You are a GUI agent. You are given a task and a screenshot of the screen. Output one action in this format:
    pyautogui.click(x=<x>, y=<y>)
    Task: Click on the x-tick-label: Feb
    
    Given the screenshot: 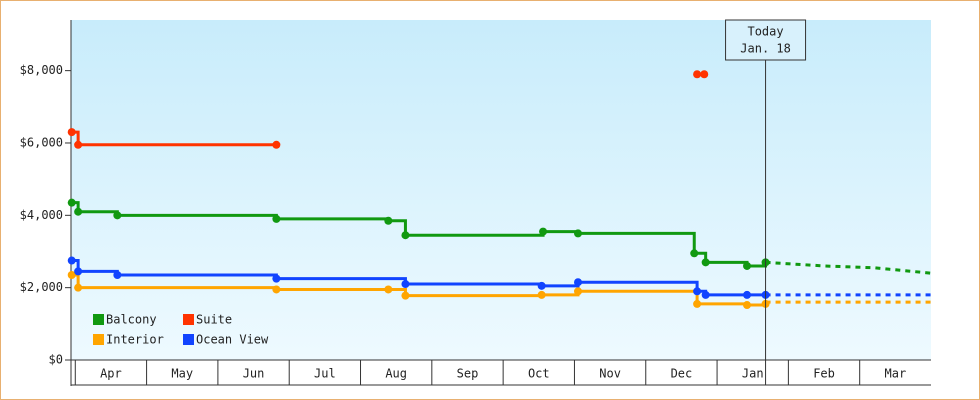 What is the action you would take?
    pyautogui.click(x=824, y=374)
    